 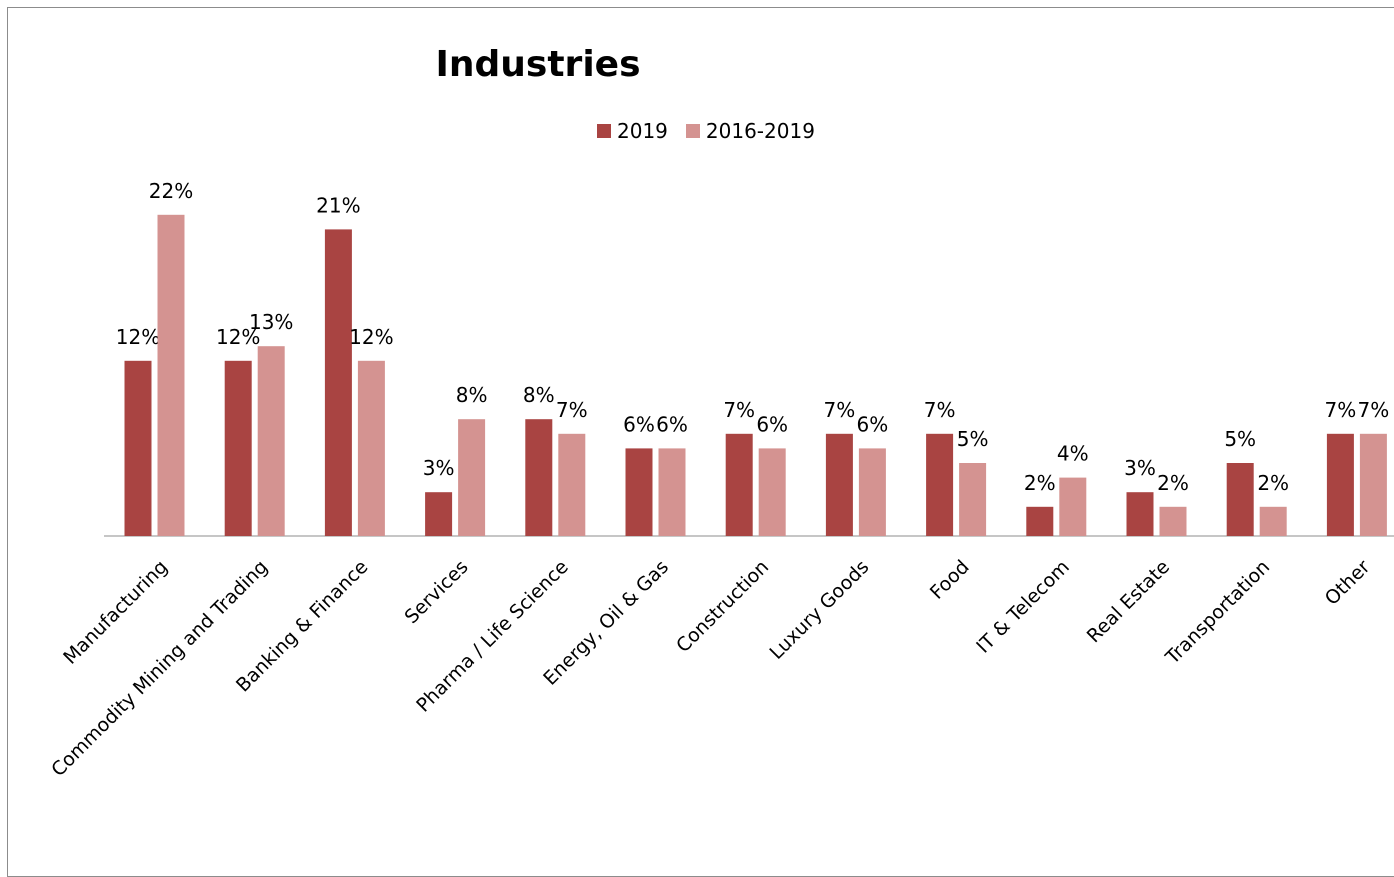 What do you see at coordinates (1073, 454) in the screenshot?
I see `data-label-series-2-9: 4%` at bounding box center [1073, 454].